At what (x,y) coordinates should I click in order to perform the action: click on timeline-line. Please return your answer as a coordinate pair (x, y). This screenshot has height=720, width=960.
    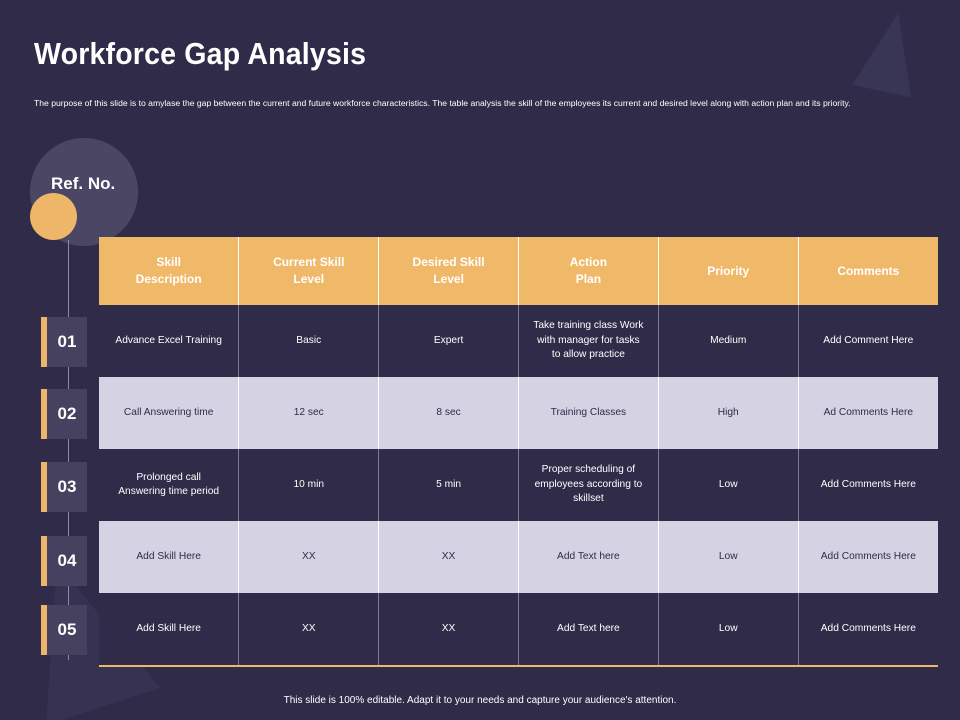
    Looking at the image, I should click on (68, 450).